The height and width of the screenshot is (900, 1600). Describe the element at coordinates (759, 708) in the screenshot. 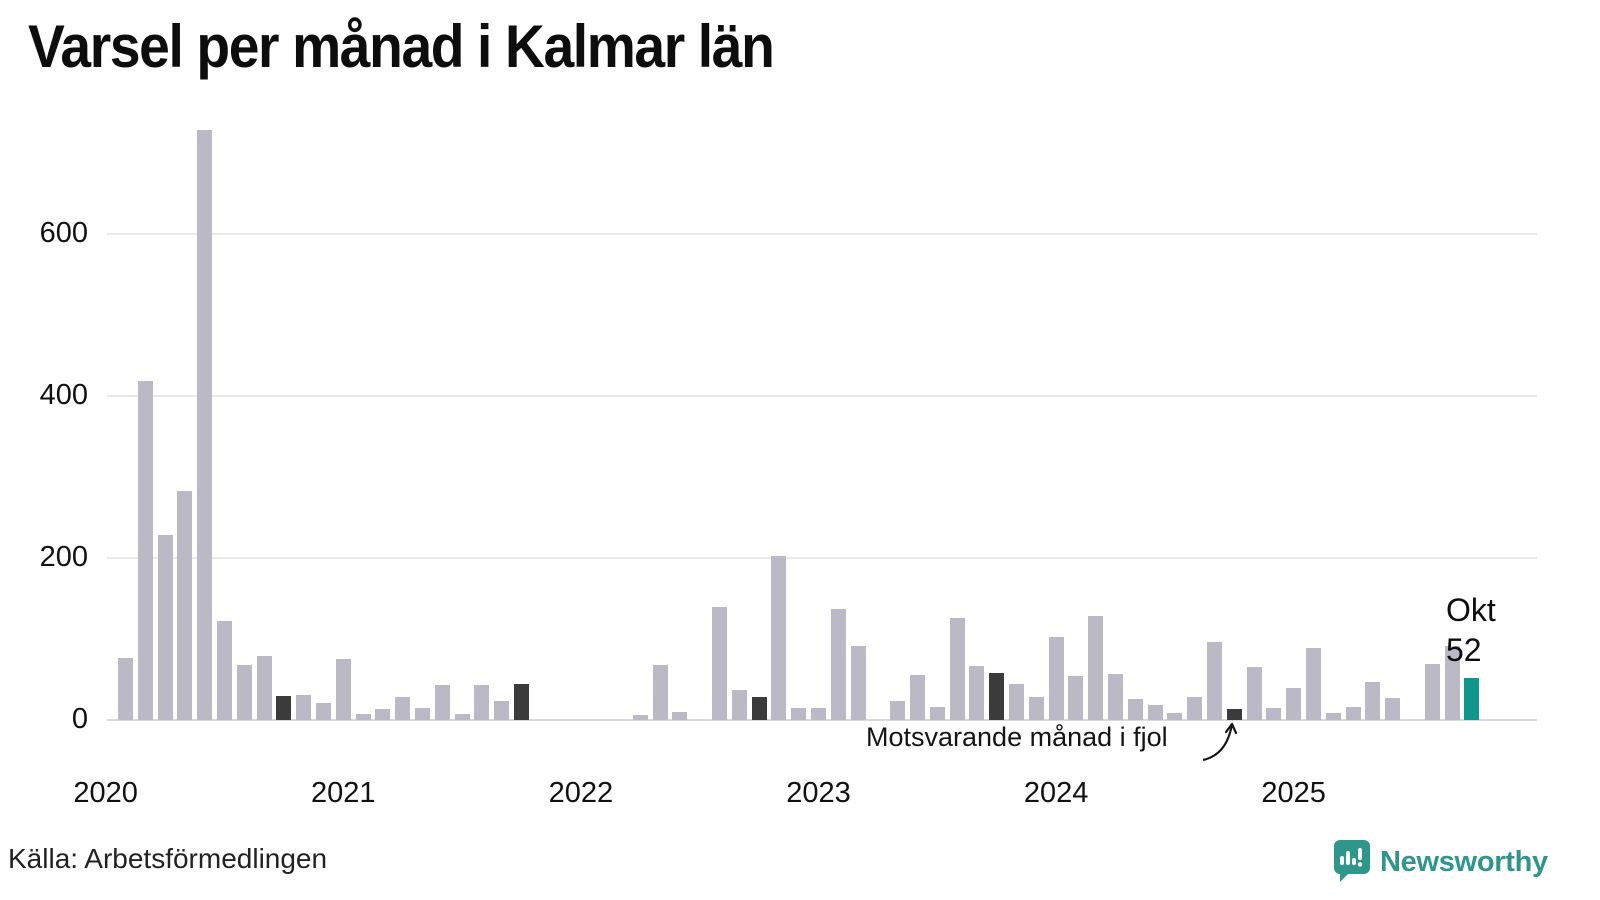

I see `bar-2022-10-fjol` at that location.